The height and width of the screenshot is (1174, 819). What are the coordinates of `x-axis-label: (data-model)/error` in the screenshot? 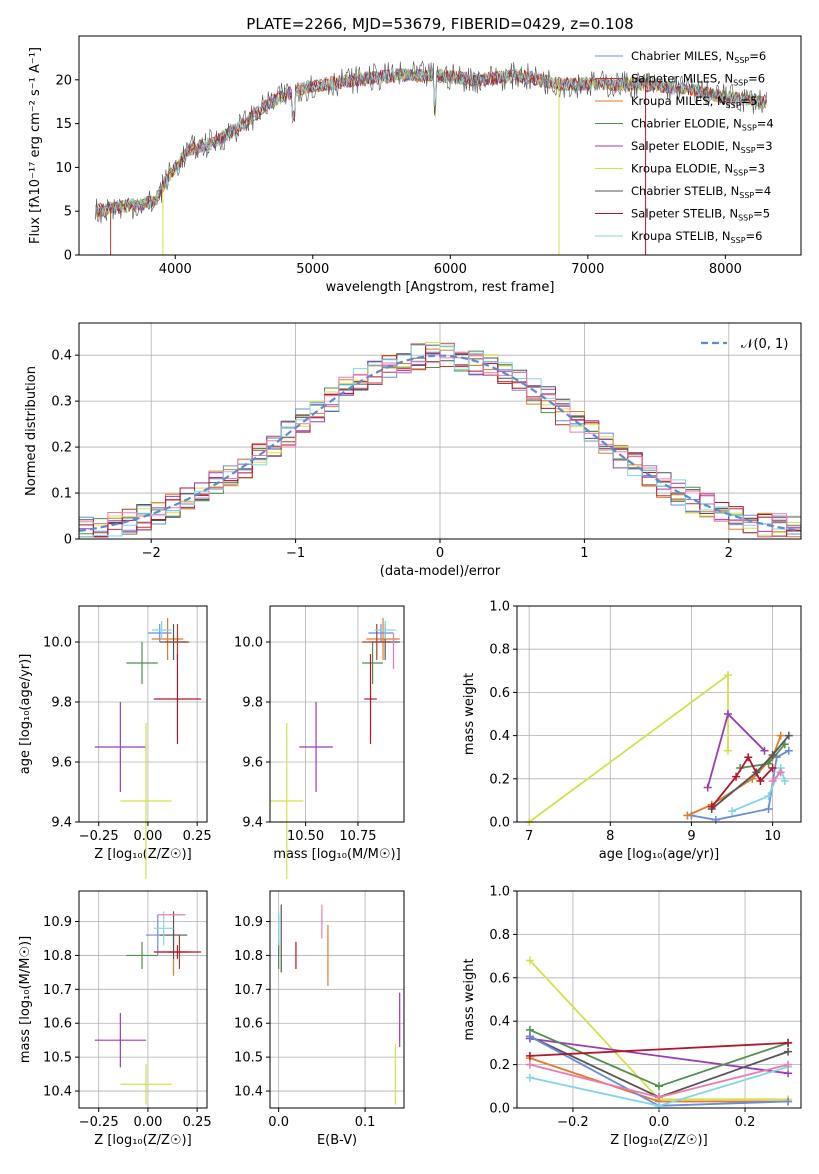 It's located at (440, 571).